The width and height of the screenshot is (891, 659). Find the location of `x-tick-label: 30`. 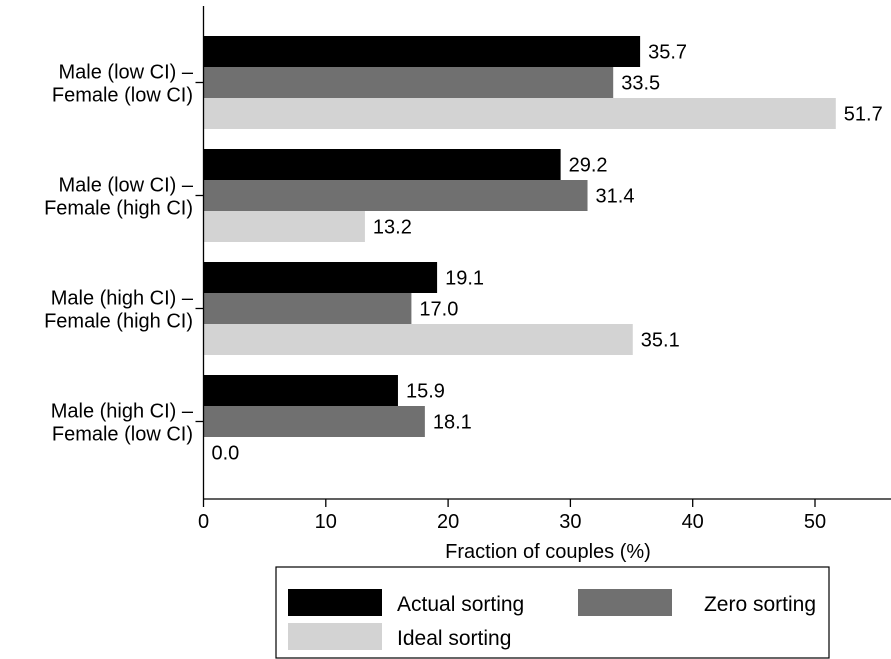

x-tick-label: 30 is located at coordinates (570, 522).